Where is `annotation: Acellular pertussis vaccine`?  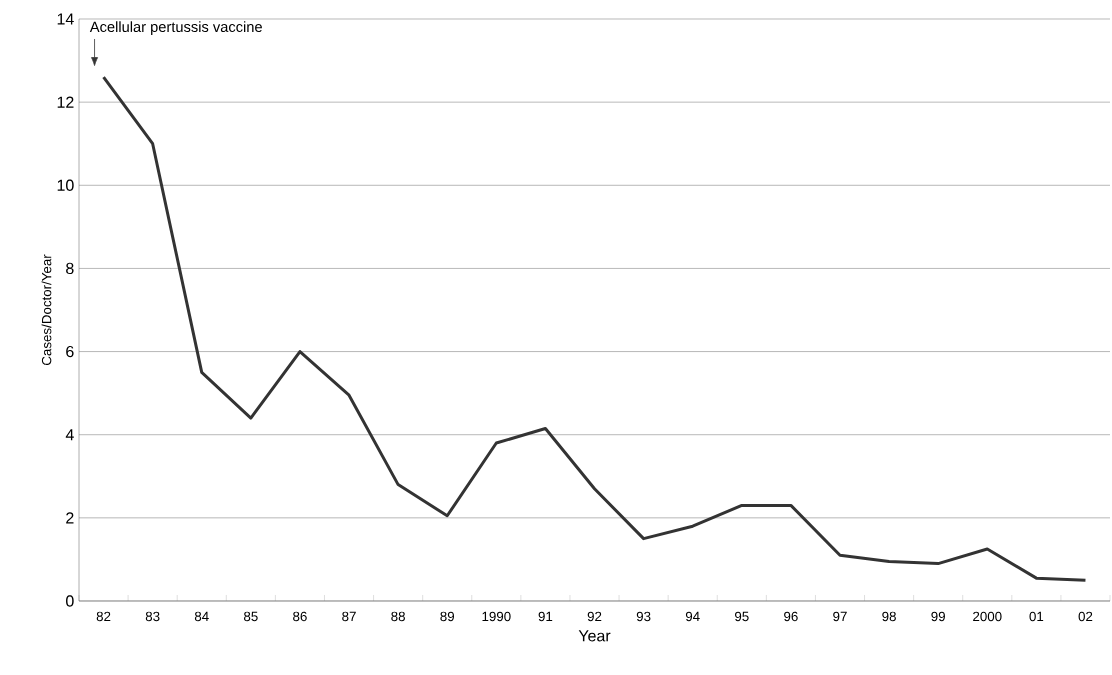 annotation: Acellular pertussis vaccine is located at coordinates (175, 28).